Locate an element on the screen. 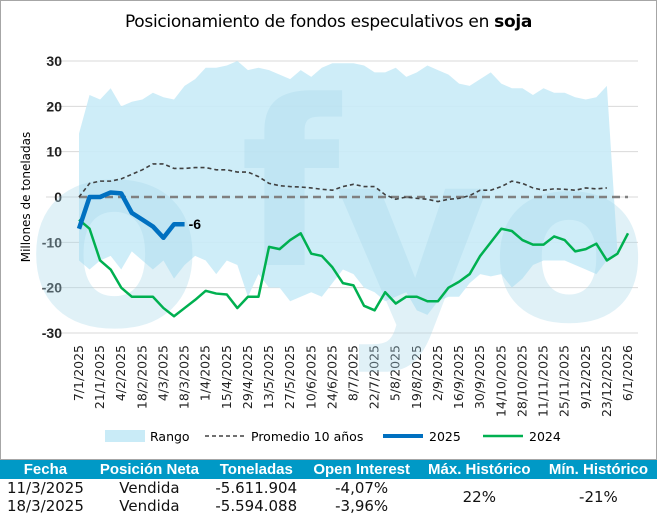 This screenshot has height=516, width=657. x-tick-label: 18/2/2025 is located at coordinates (141, 377).